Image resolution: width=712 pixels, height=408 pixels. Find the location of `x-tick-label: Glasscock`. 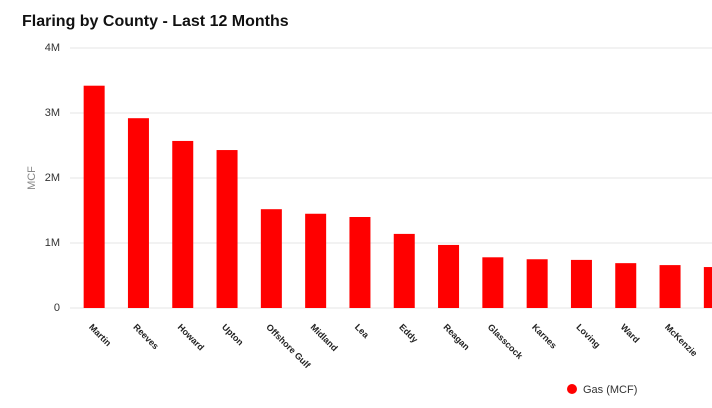

x-tick-label: Glasscock is located at coordinates (506, 342).